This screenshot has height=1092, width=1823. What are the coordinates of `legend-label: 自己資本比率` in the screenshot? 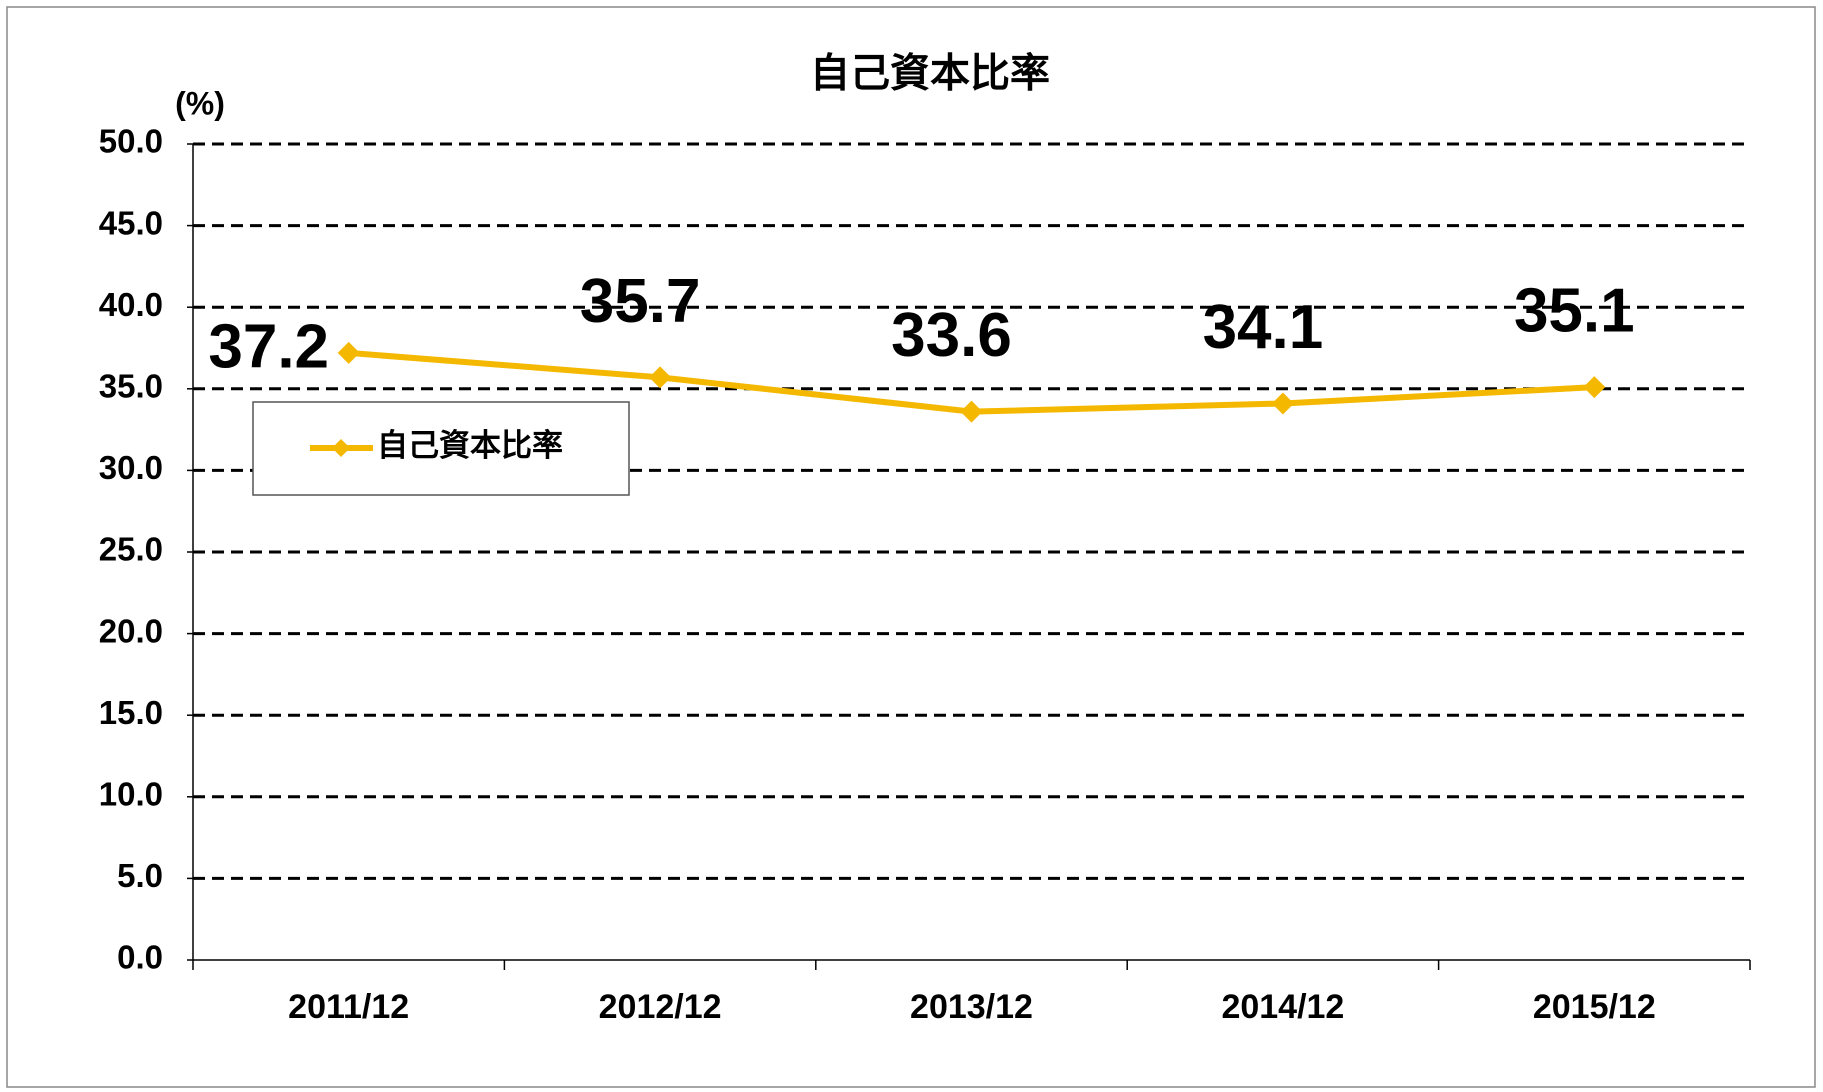 It's located at (470, 445).